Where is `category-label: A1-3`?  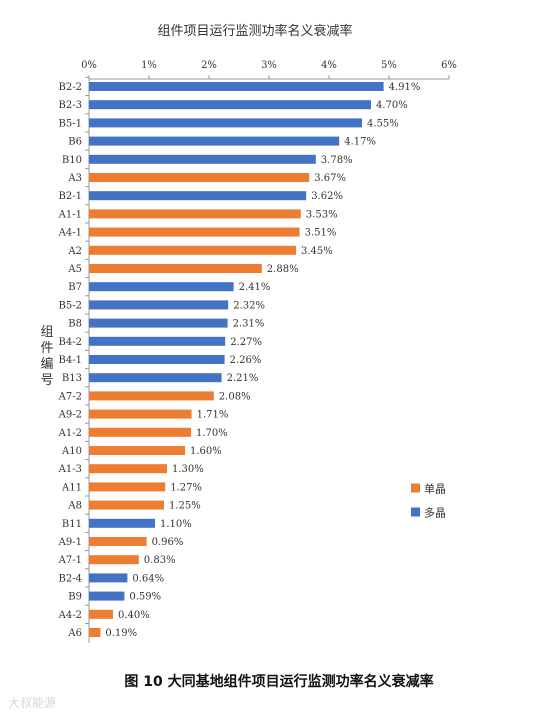 category-label: A1-3 is located at coordinates (70, 469).